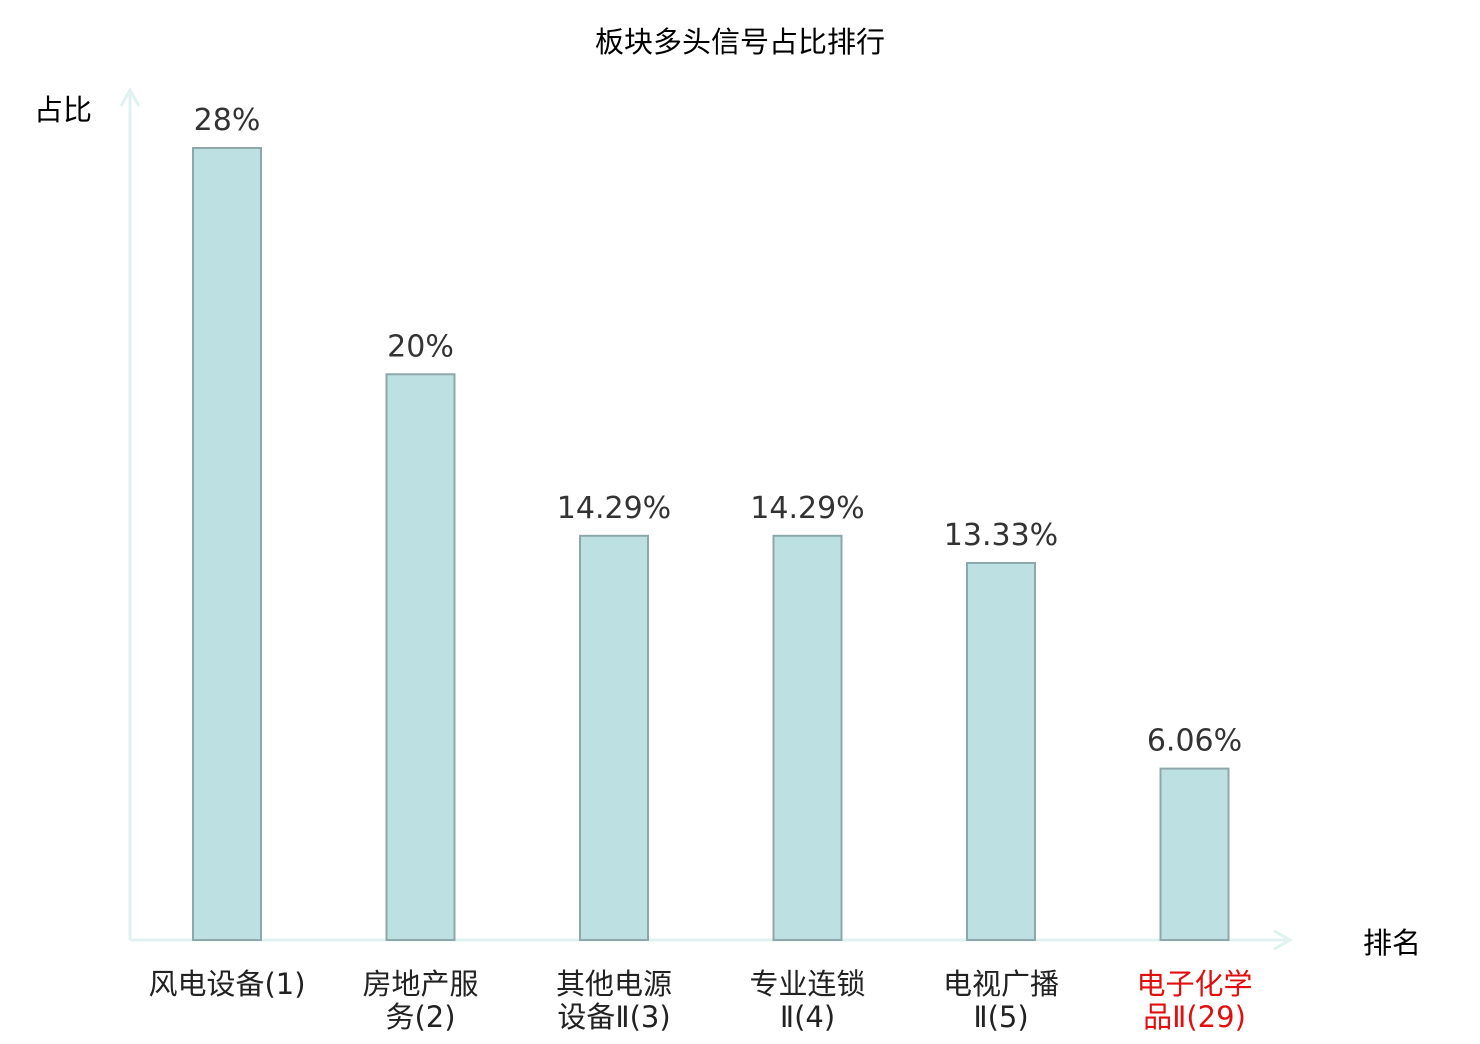 Image resolution: width=1480 pixels, height=1044 pixels. I want to click on value-label: 28%, so click(227, 120).